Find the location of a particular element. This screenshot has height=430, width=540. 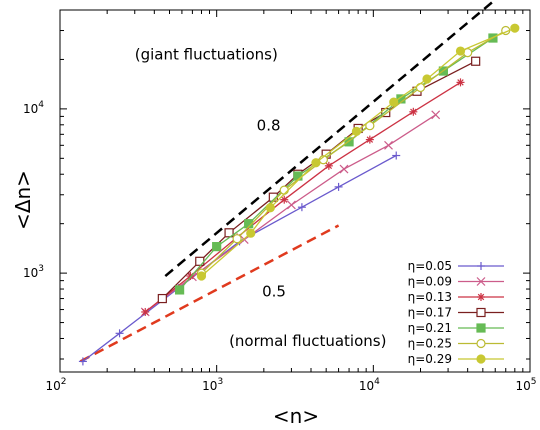

legend-entry: η=0.29 is located at coordinates (456, 359).